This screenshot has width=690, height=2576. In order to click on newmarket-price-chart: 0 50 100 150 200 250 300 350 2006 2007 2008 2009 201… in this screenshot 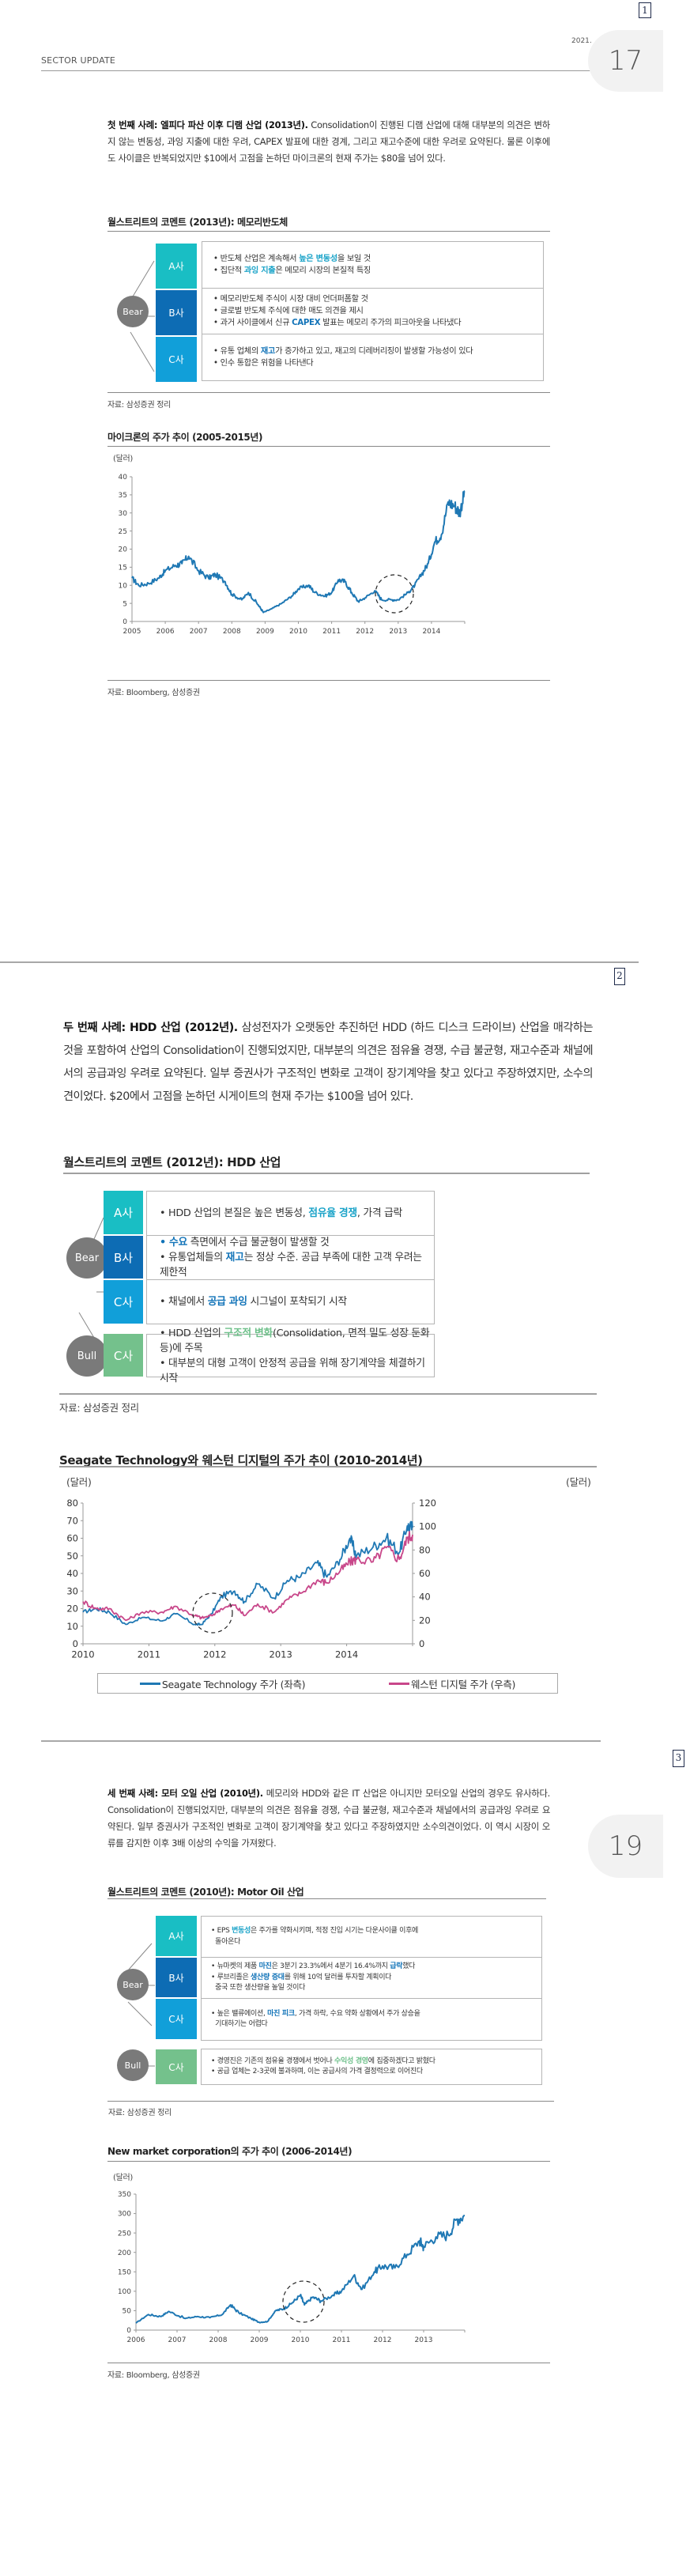, I will do `click(292, 2267)`.